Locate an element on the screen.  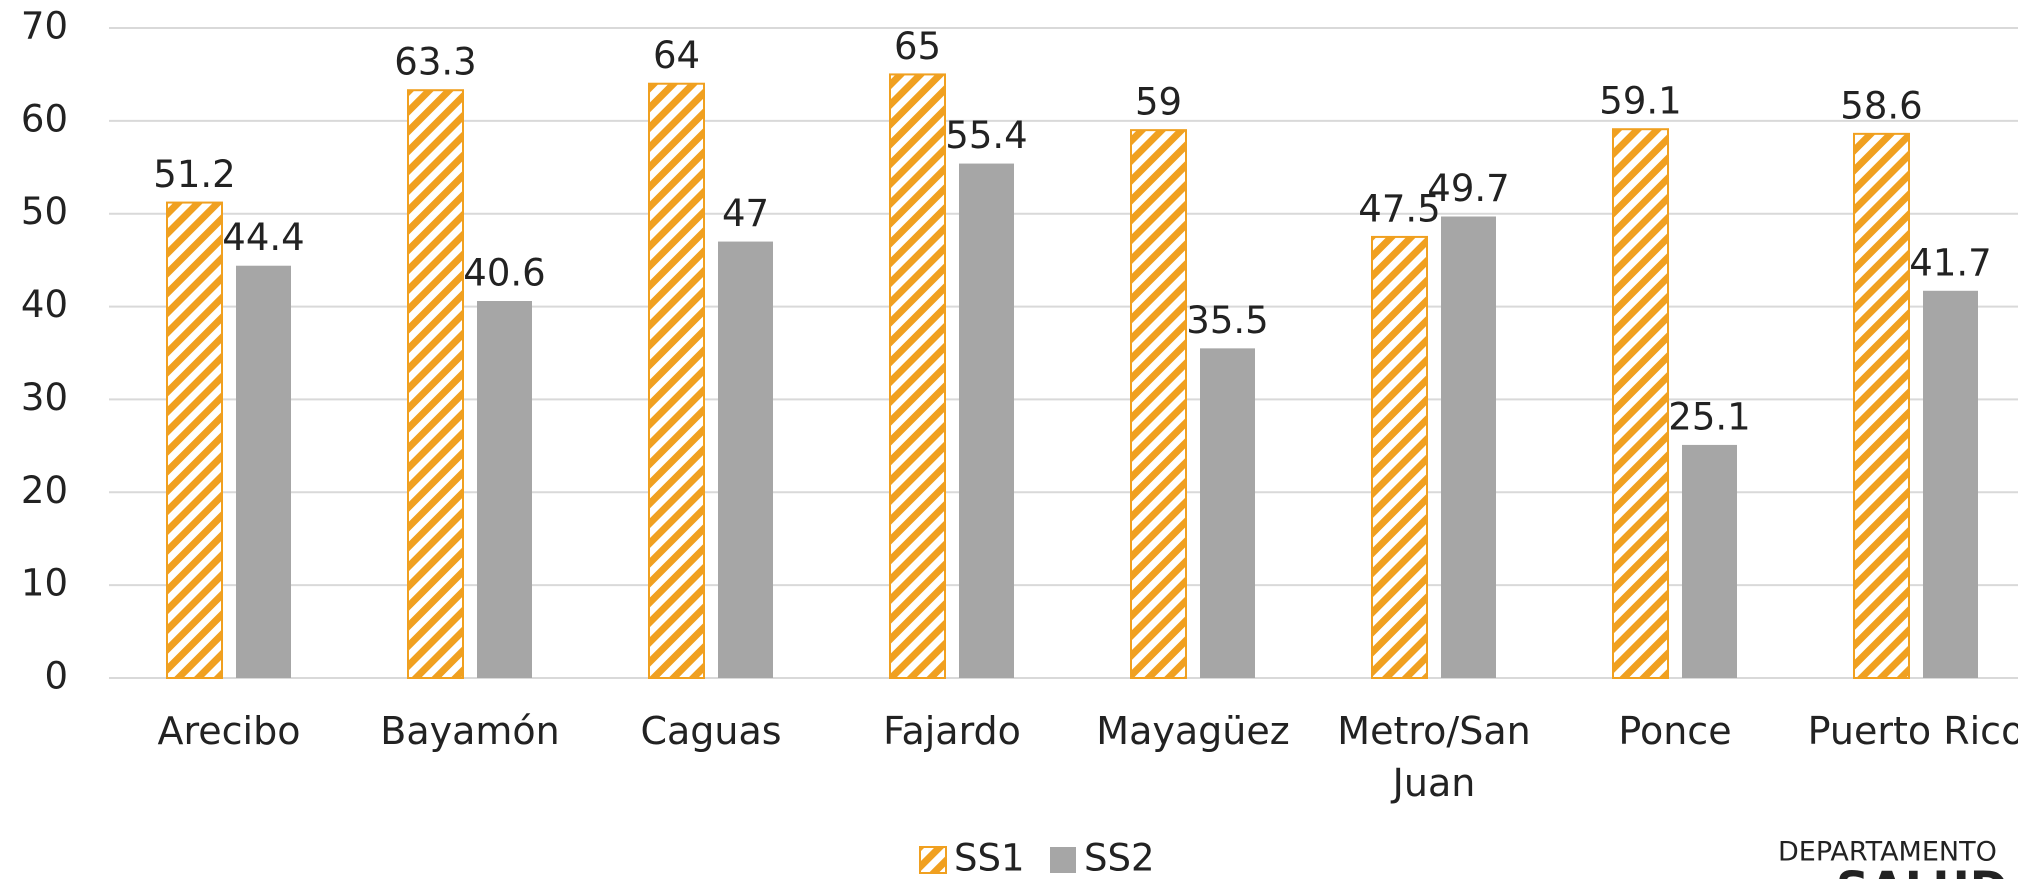
data-label: 59.1 is located at coordinates (1640, 101).